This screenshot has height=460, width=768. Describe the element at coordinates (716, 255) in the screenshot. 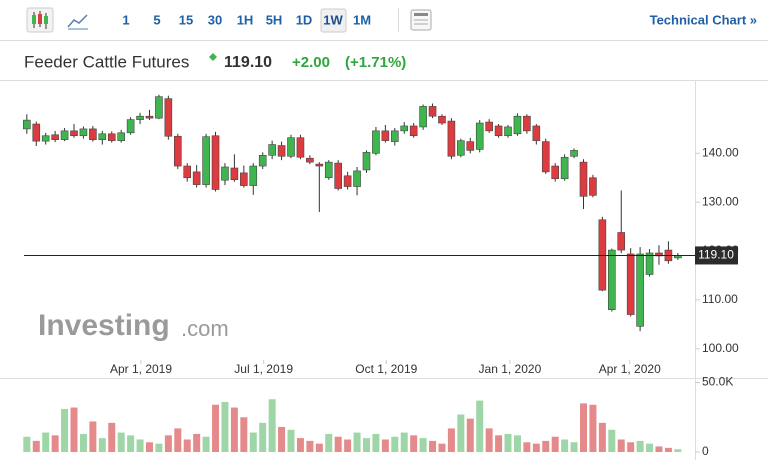

I see `current-price-box` at that location.